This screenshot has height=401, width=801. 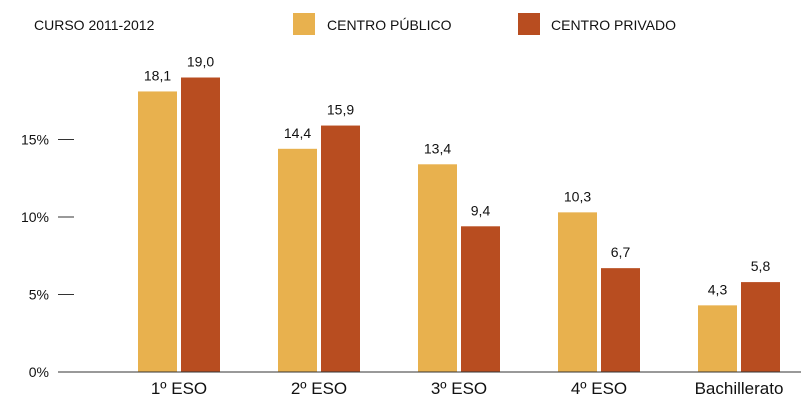 I want to click on data-label: 15,9, so click(x=340, y=110).